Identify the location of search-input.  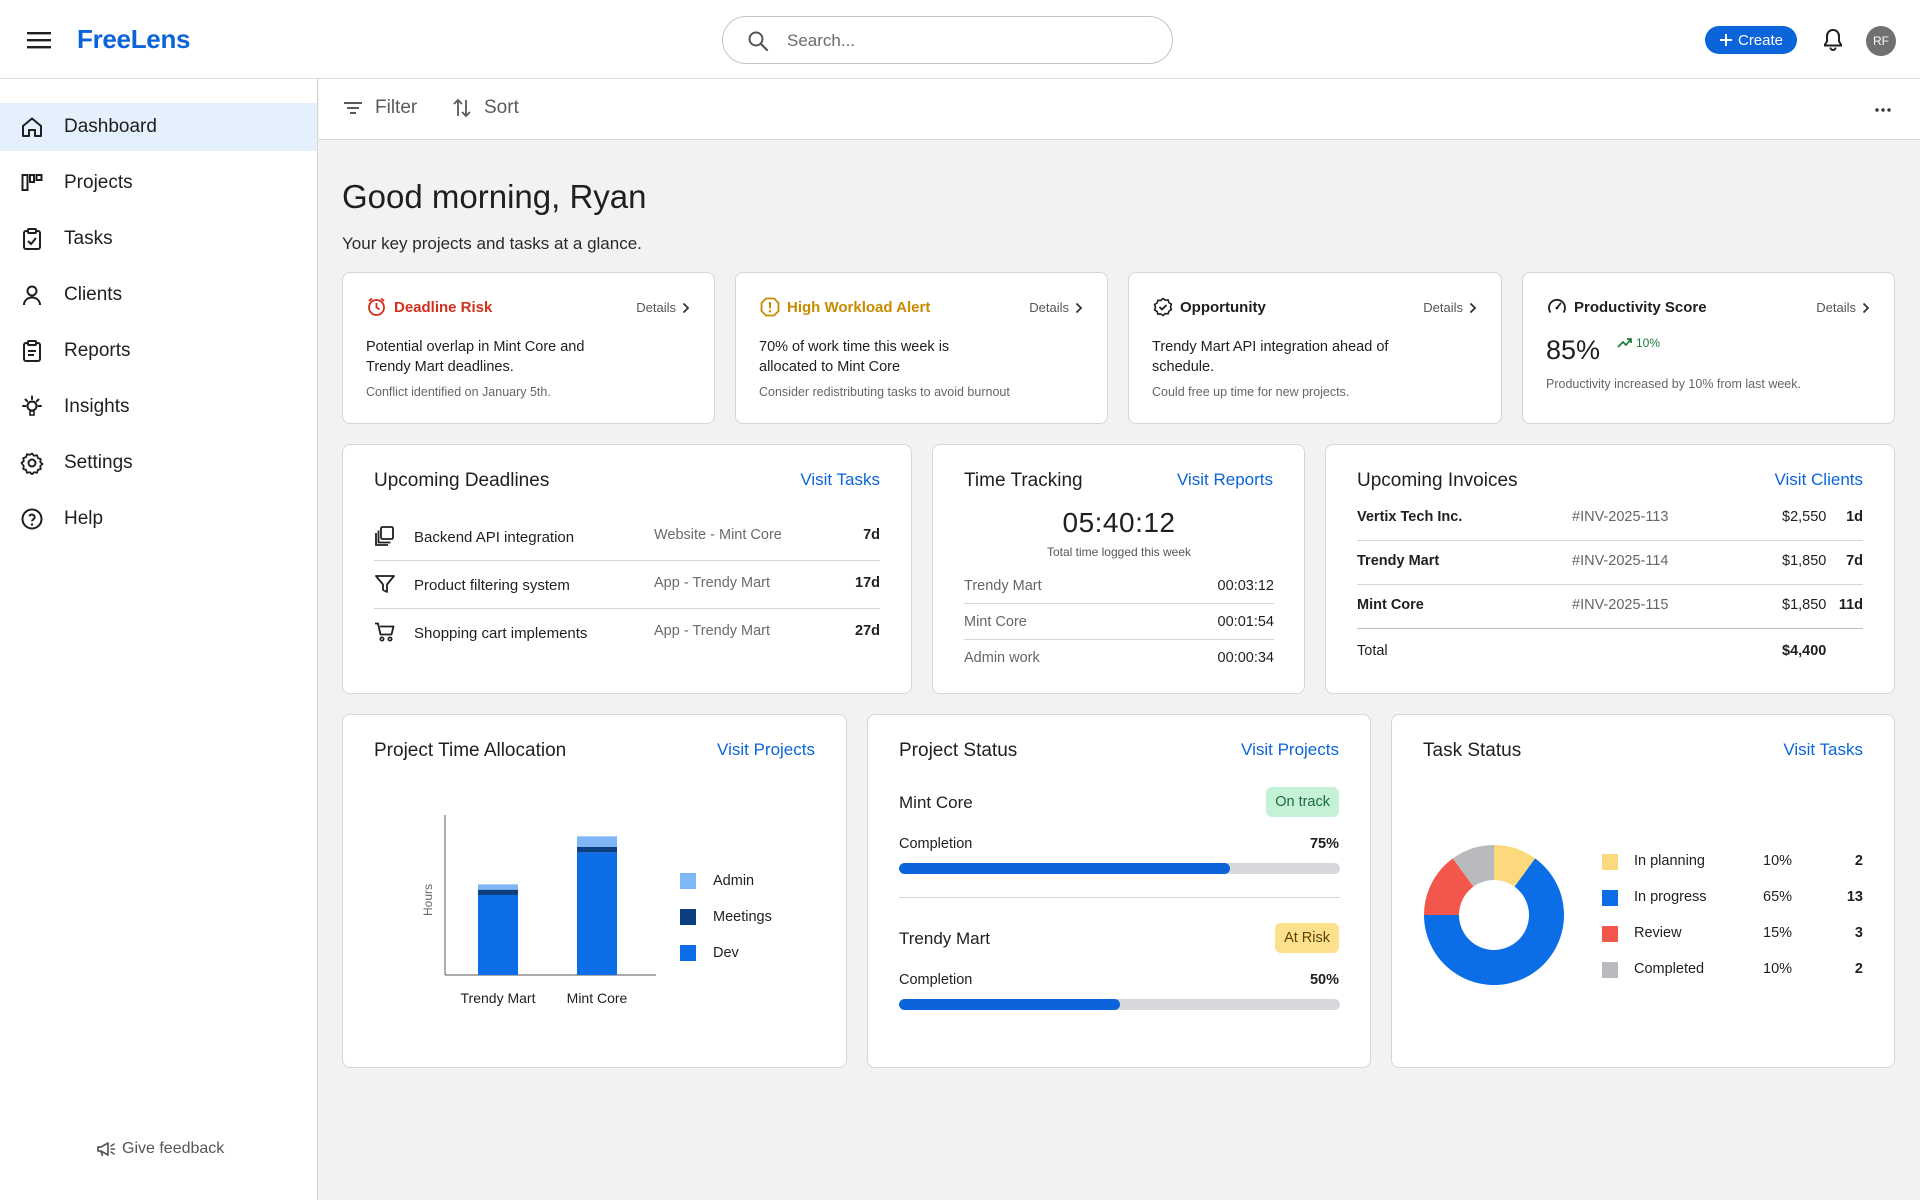
(967, 41).